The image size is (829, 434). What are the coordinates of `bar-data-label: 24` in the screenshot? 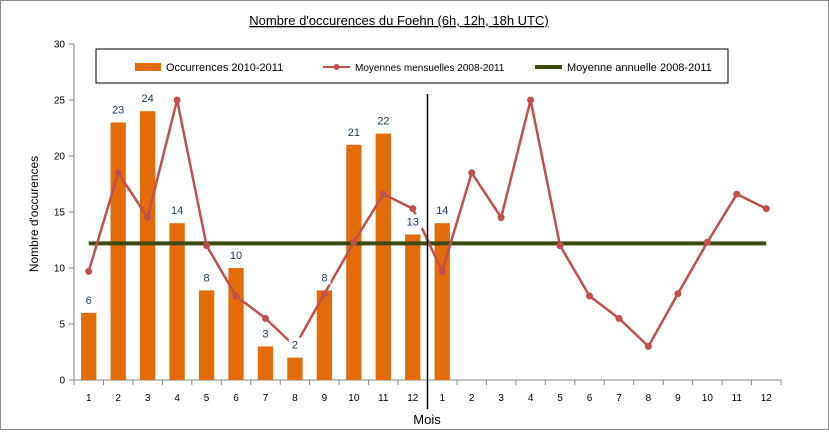 It's located at (148, 99).